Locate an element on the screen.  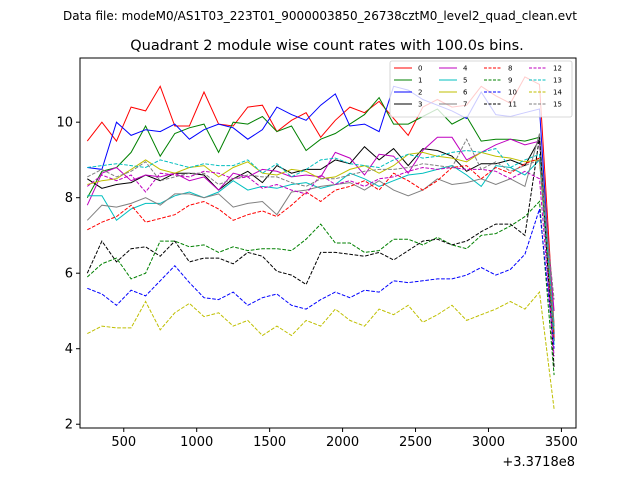
legend-label-5: 5 is located at coordinates (465, 81).